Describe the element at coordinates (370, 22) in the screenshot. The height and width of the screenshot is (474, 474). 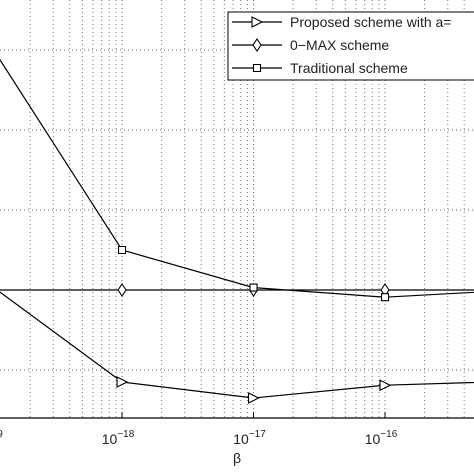
I see `legend-label: Proposed scheme with a=` at that location.